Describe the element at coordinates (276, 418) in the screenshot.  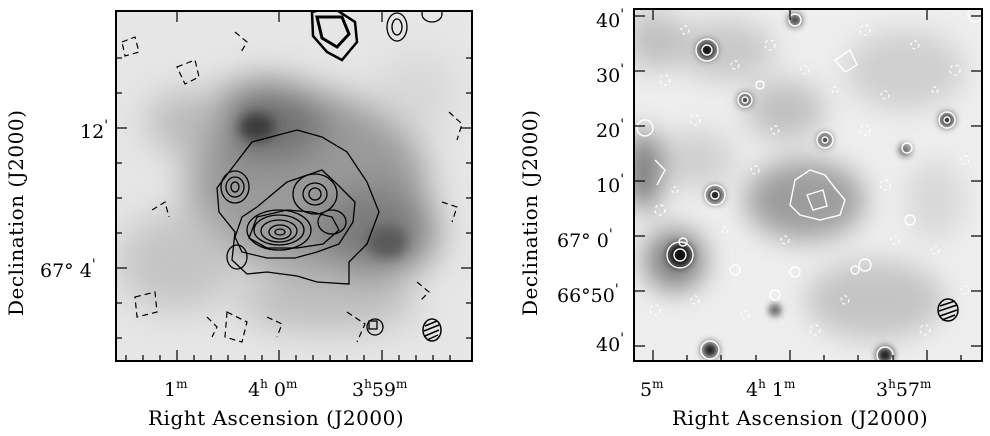
I see `left-x-axis-title: Right Ascension (J2000)` at that location.